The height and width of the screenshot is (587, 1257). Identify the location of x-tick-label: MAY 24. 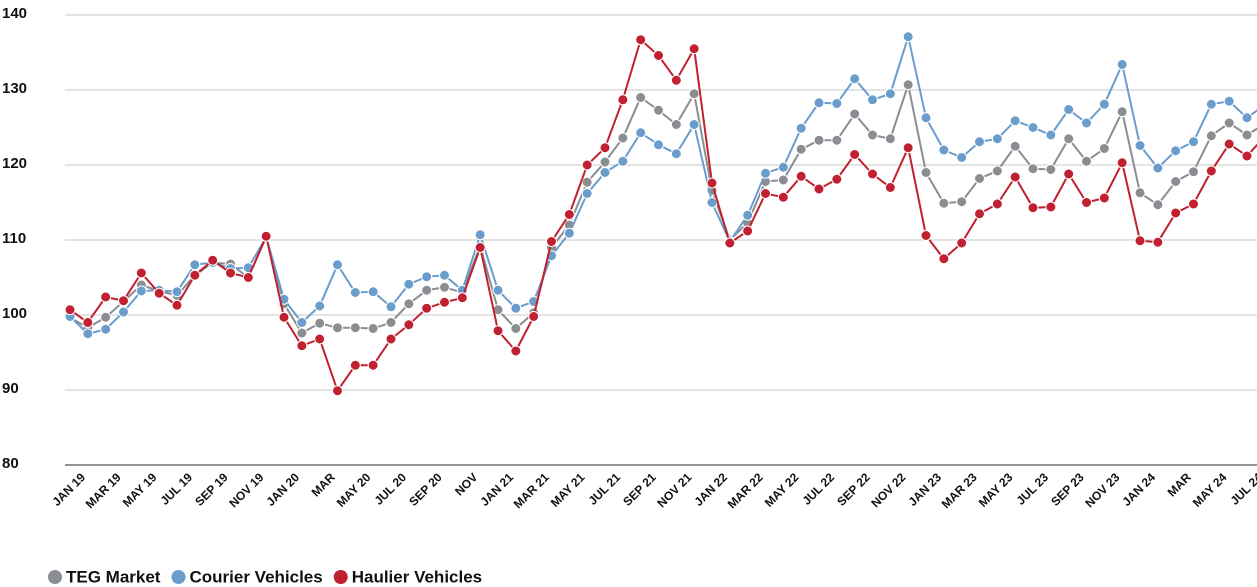
(1210, 490).